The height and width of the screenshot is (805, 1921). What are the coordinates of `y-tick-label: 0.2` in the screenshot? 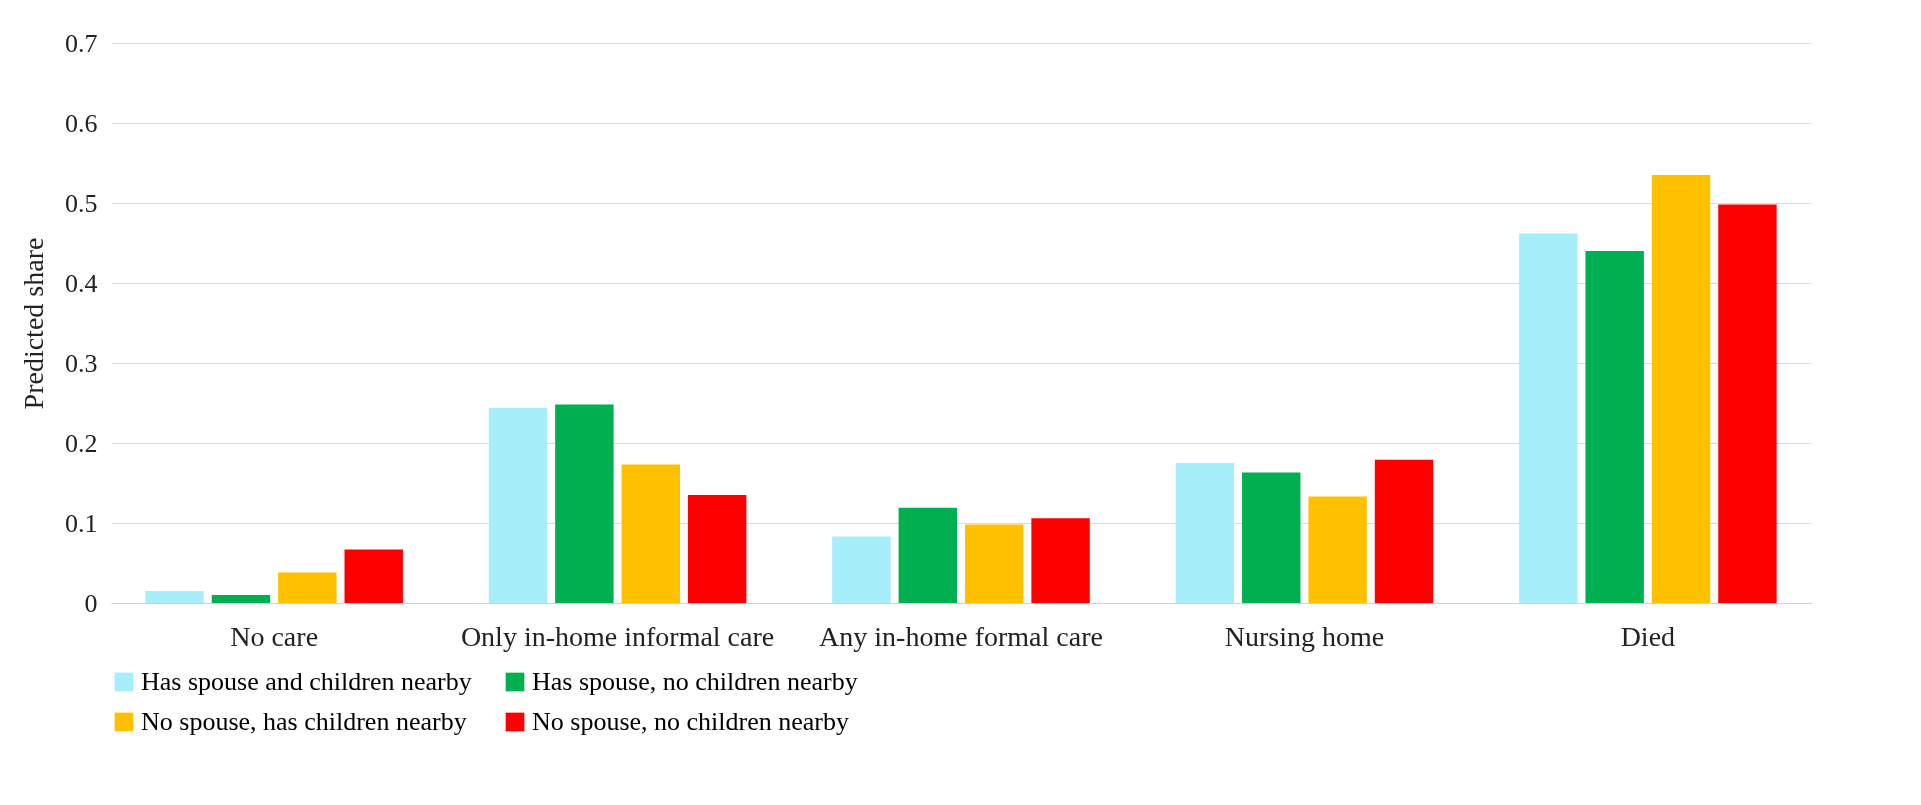 It's located at (81, 443).